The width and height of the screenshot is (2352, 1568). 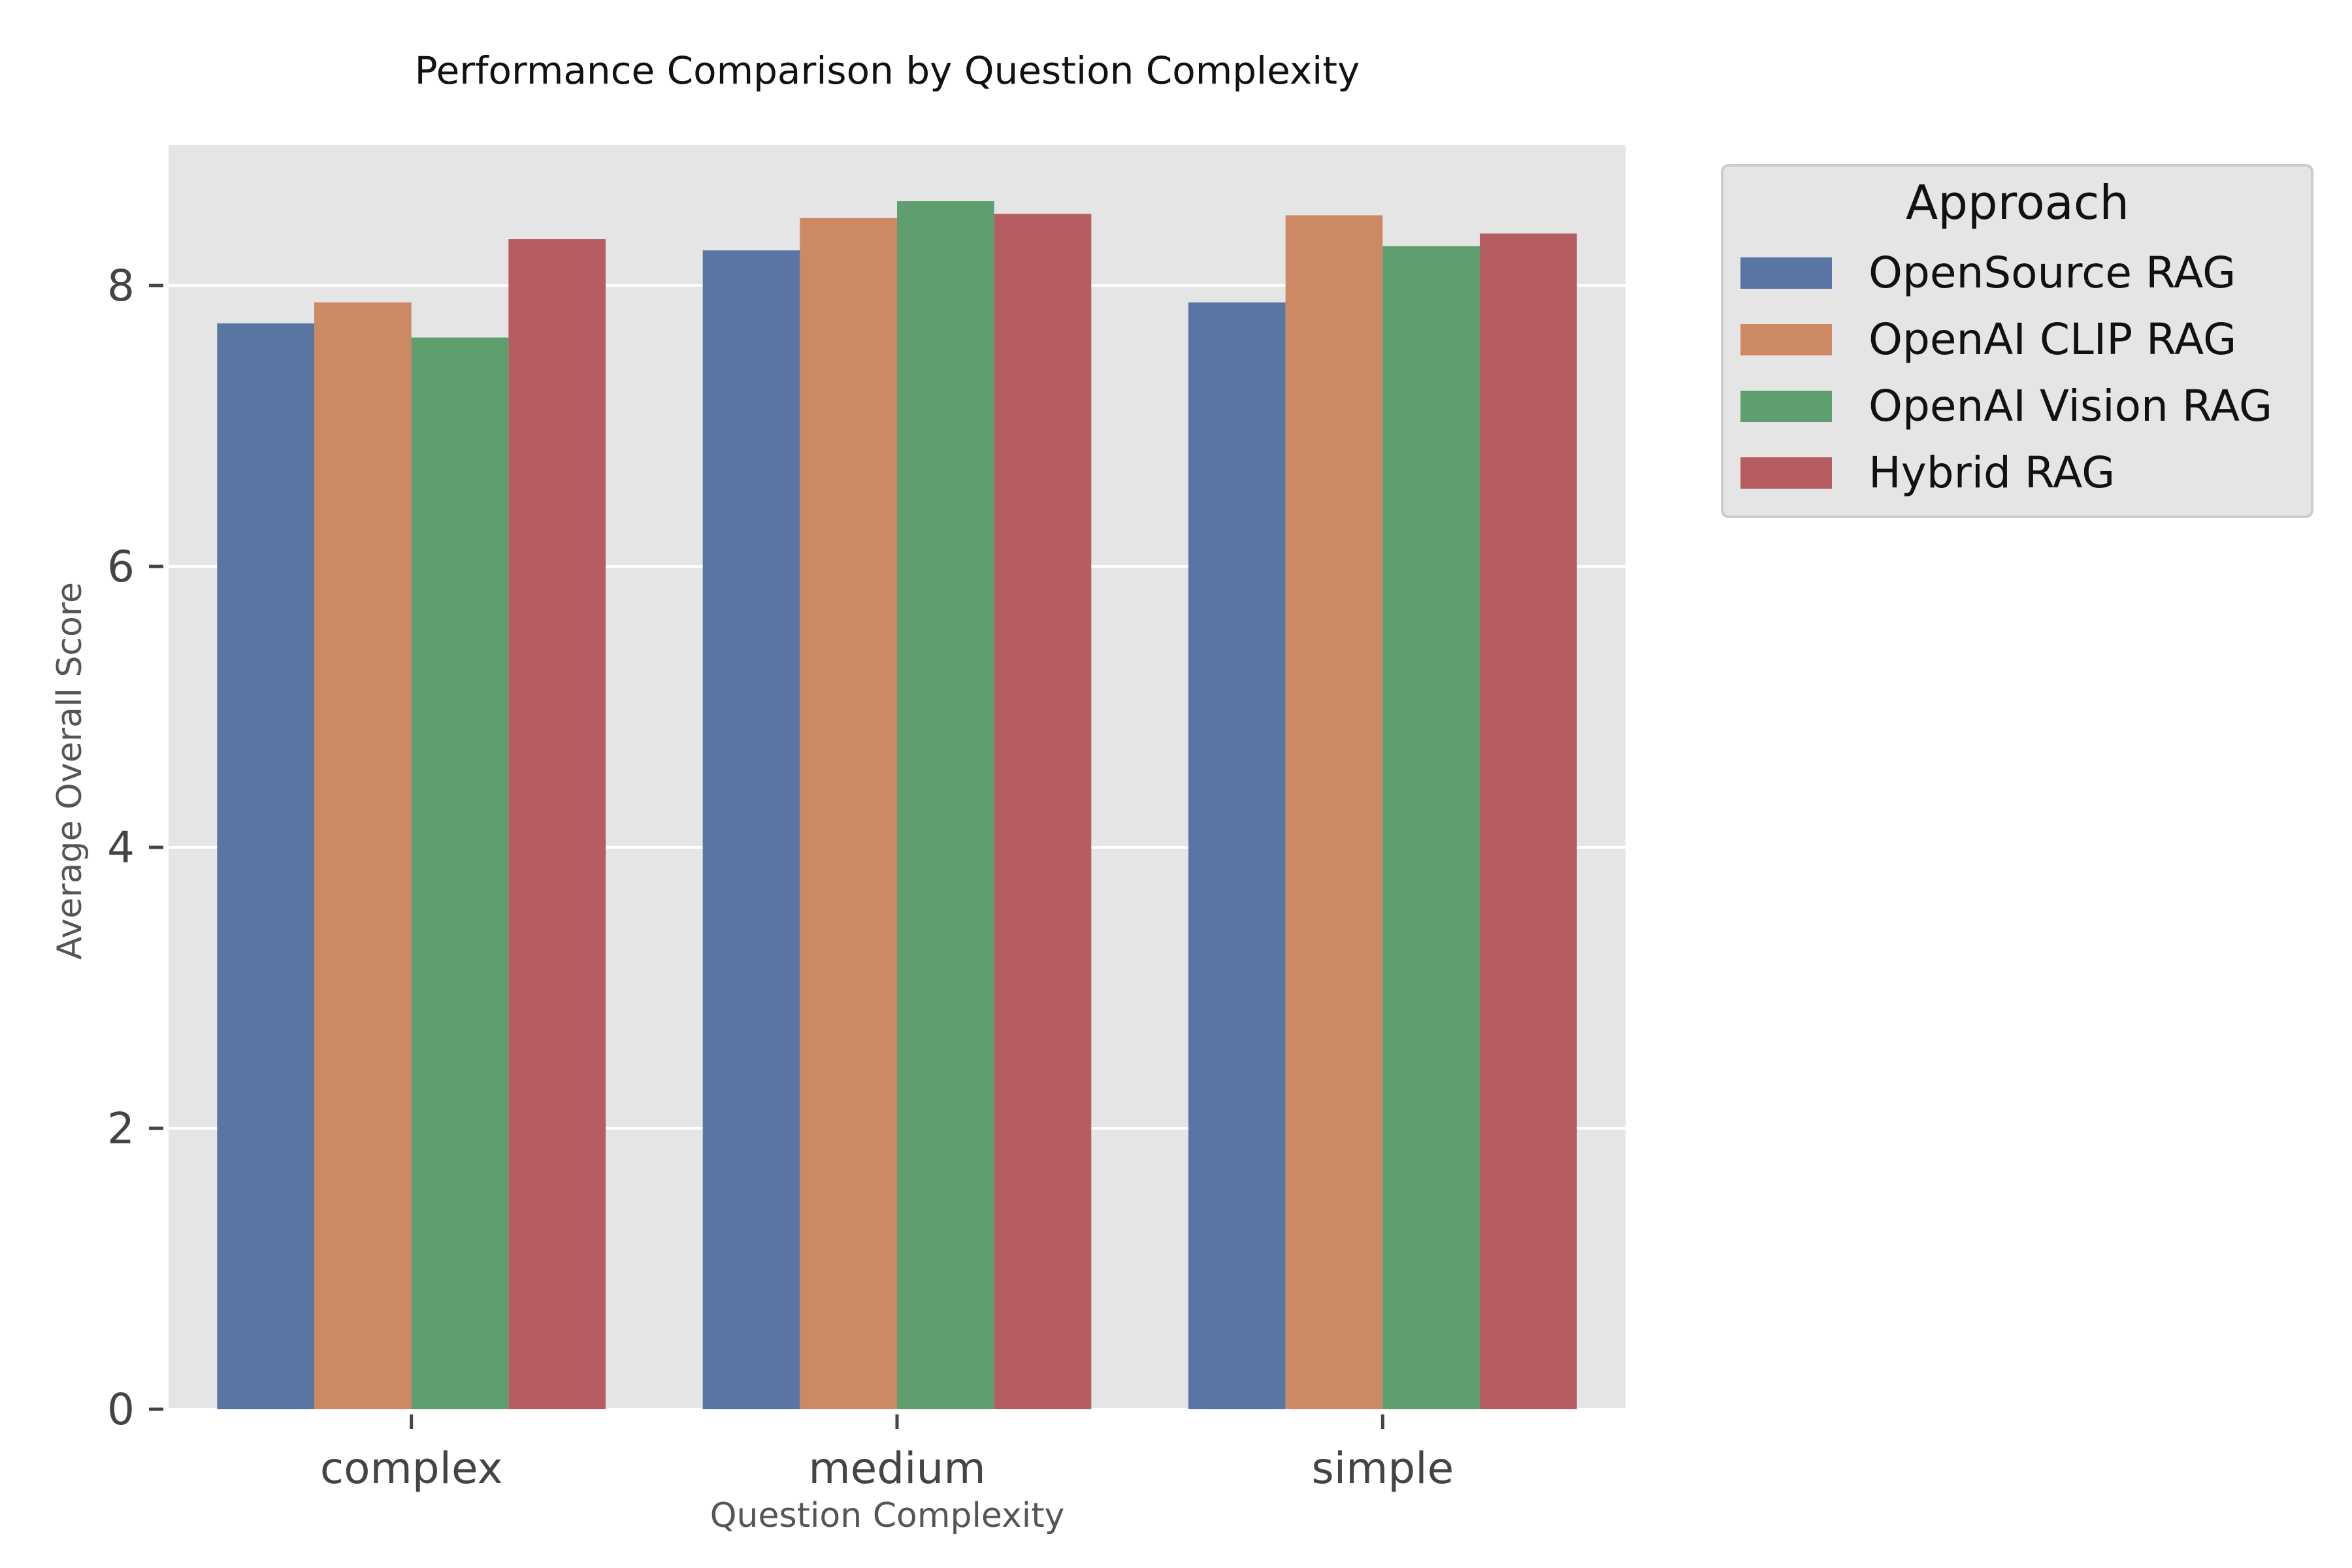 I want to click on bar-medium-openai-clip-rag, so click(x=848, y=813).